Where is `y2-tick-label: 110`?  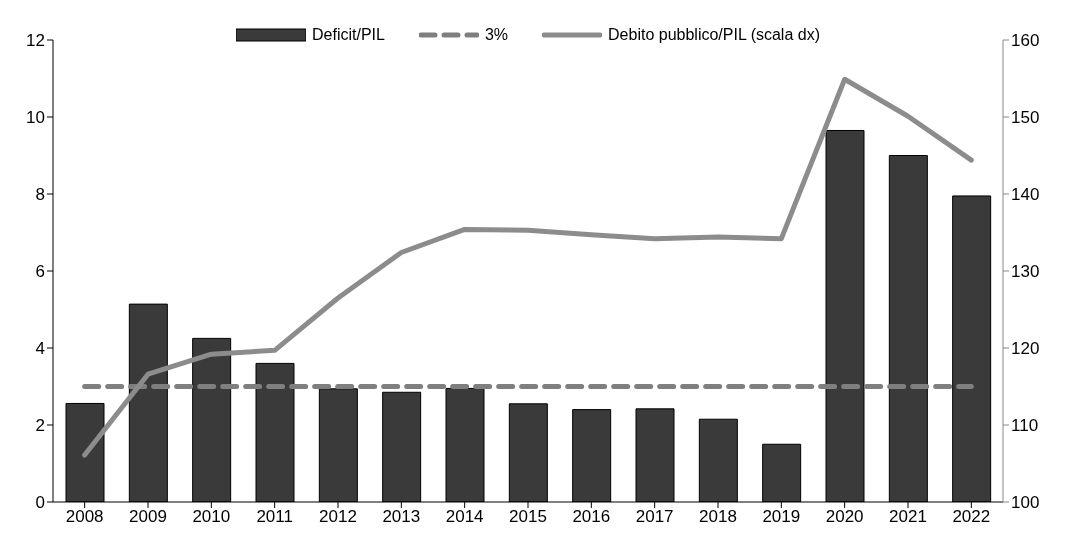
y2-tick-label: 110 is located at coordinates (1025, 426).